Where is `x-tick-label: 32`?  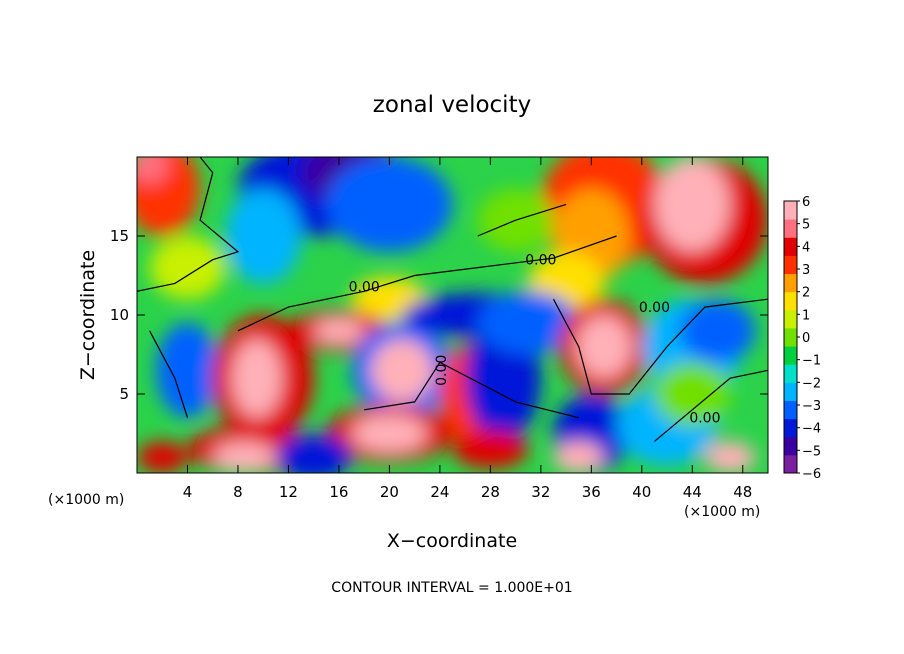
x-tick-label: 32 is located at coordinates (540, 492).